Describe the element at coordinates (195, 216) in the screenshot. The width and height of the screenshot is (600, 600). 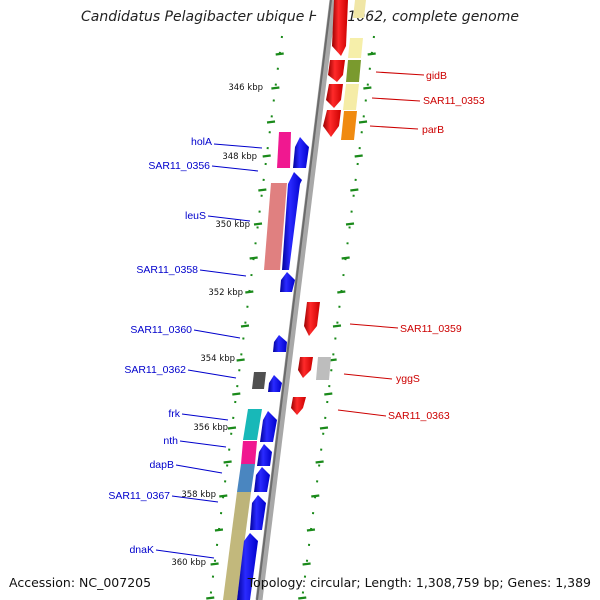
I see `gene-label-leuS: leuS` at that location.